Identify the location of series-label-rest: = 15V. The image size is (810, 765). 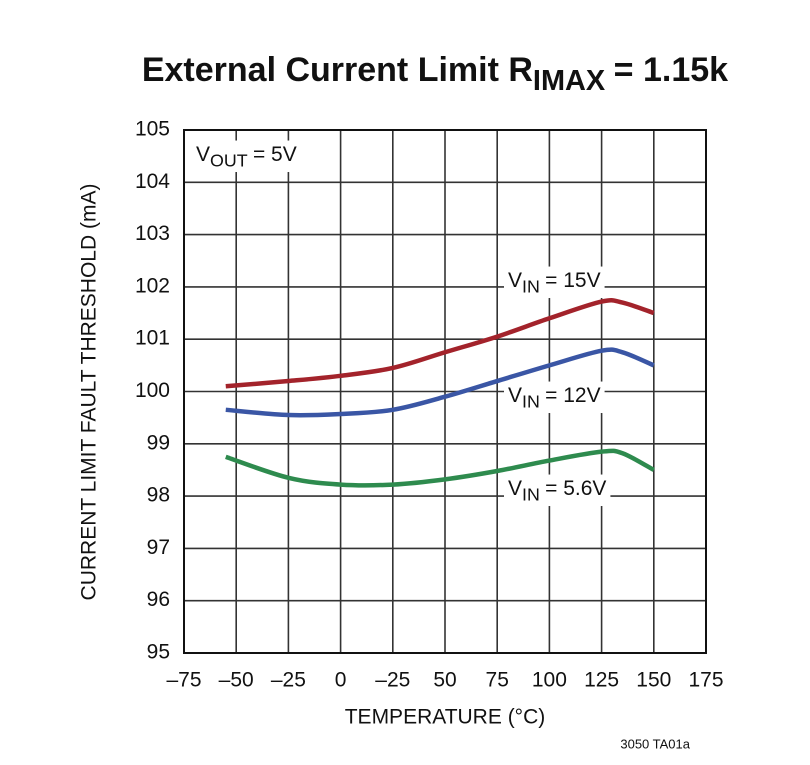
(572, 280).